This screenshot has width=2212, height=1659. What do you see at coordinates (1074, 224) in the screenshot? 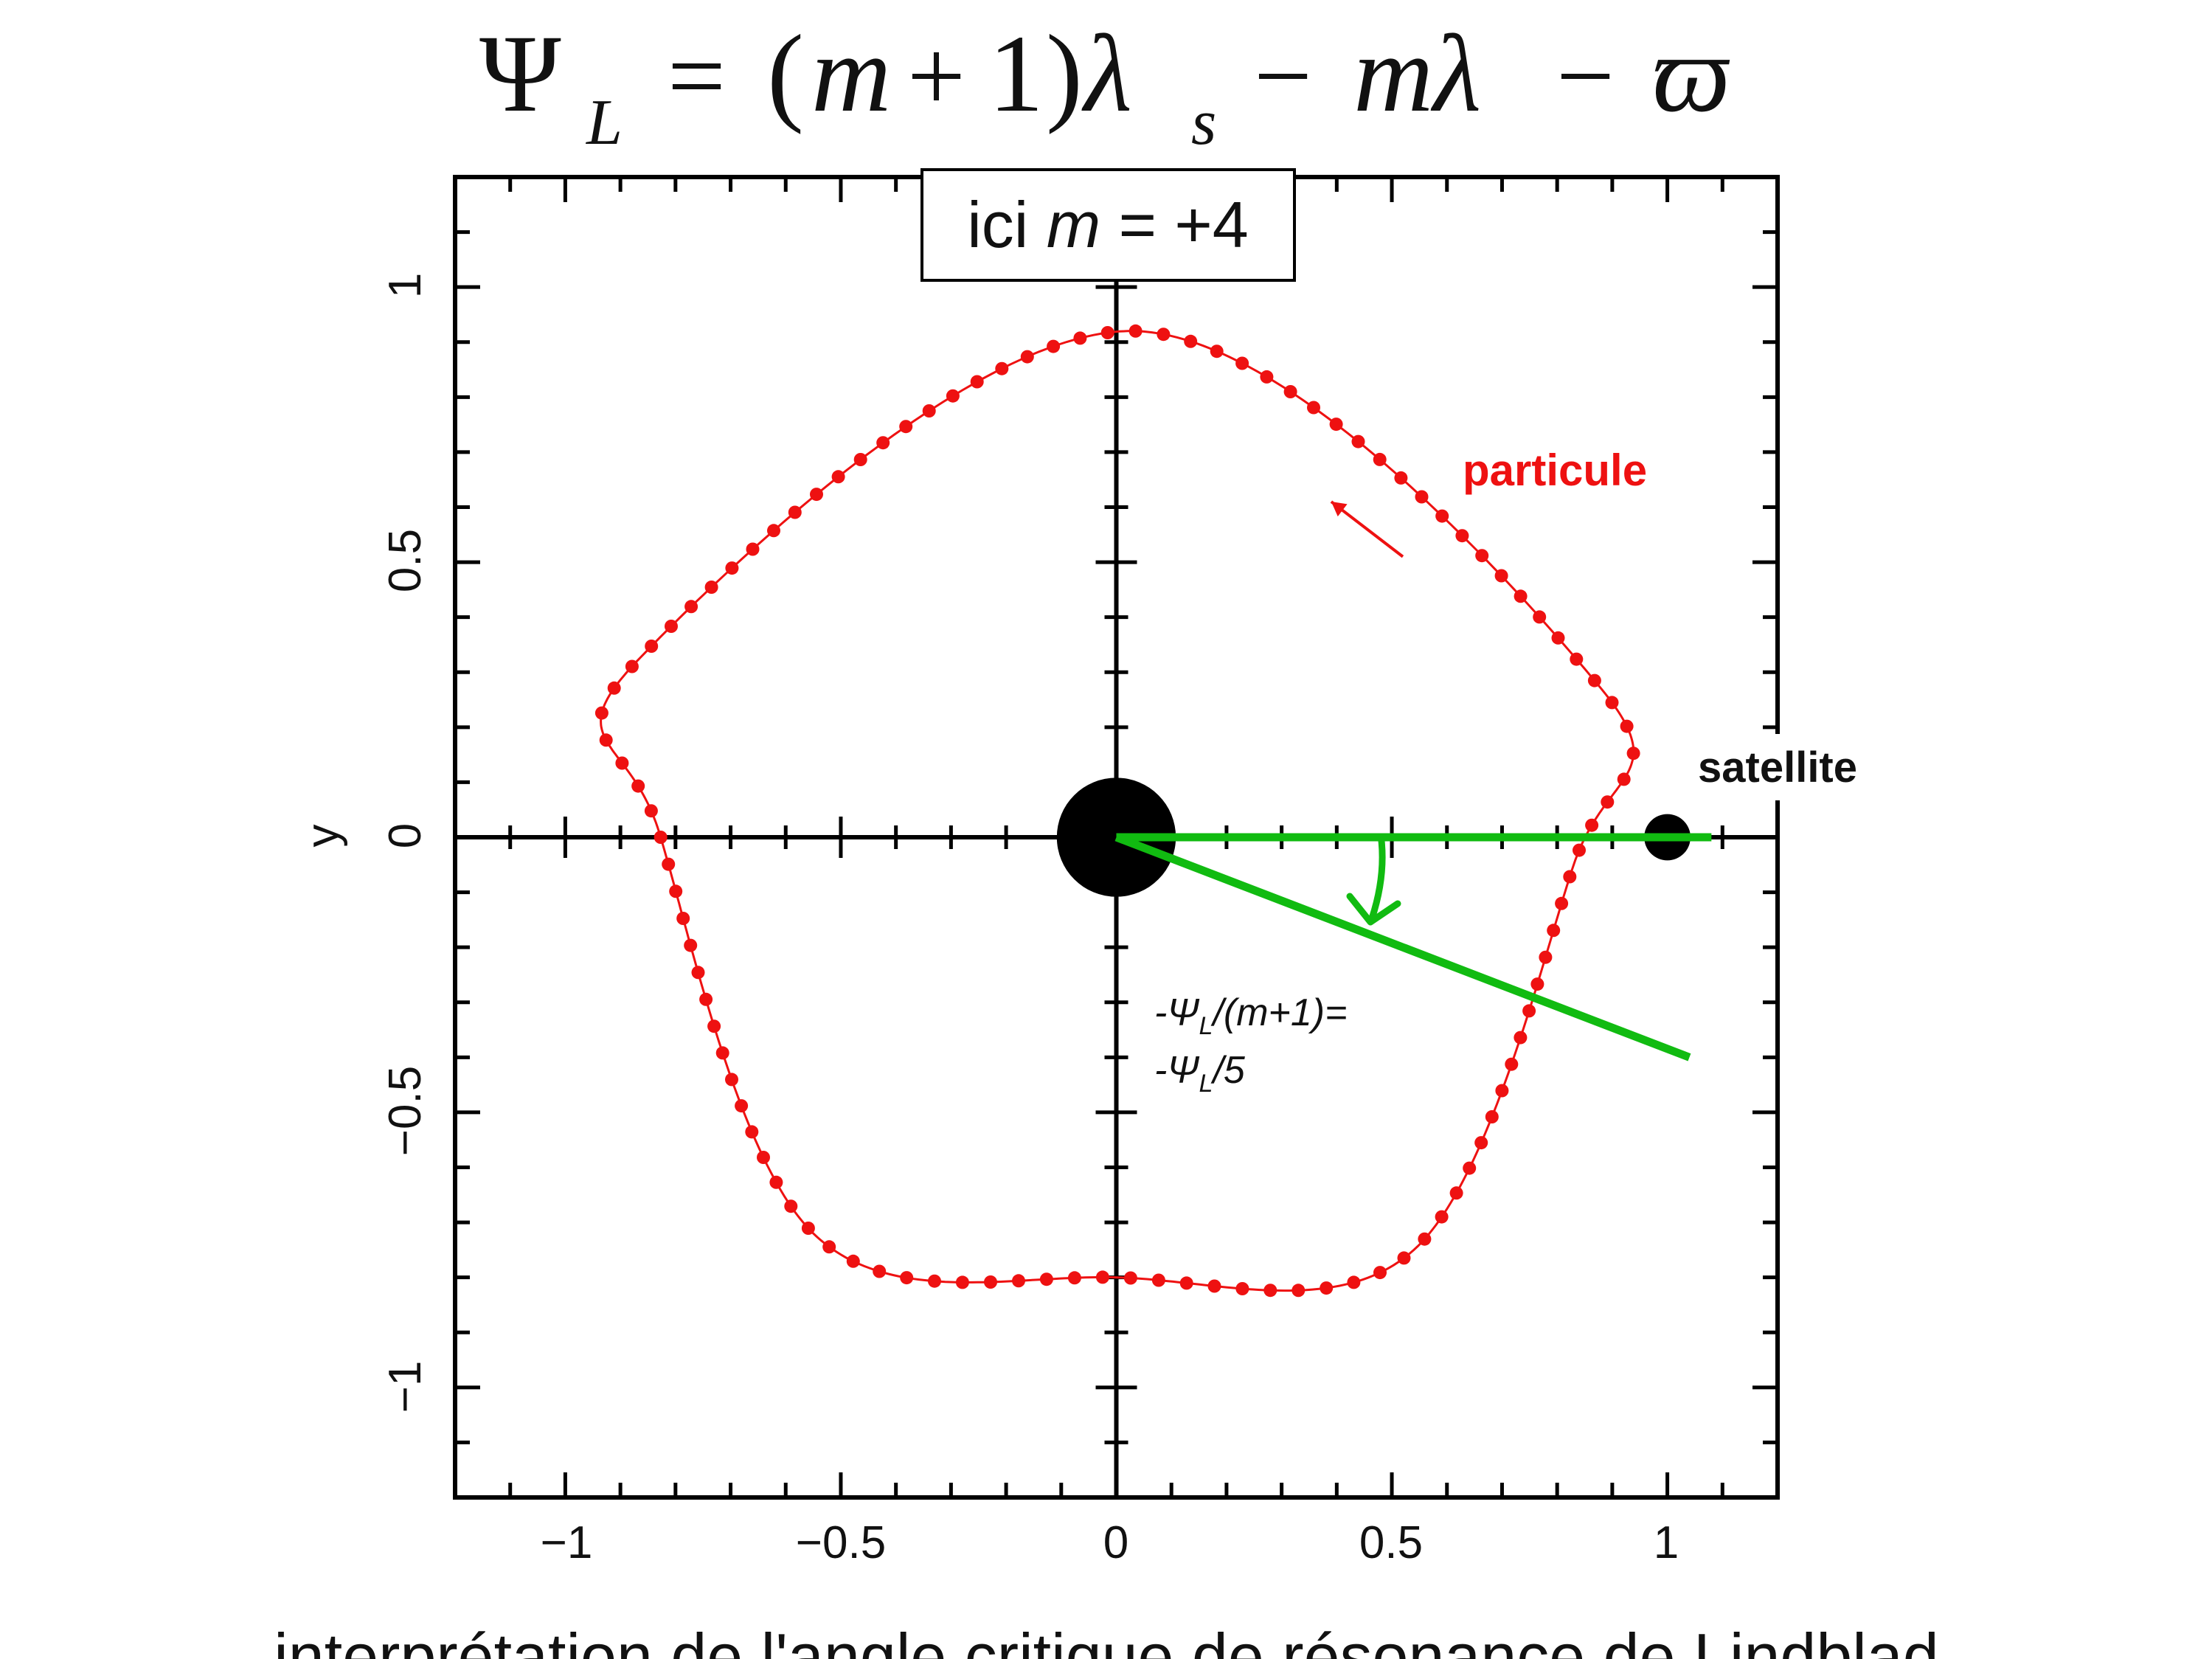
I see `m-badge-var: m` at bounding box center [1074, 224].